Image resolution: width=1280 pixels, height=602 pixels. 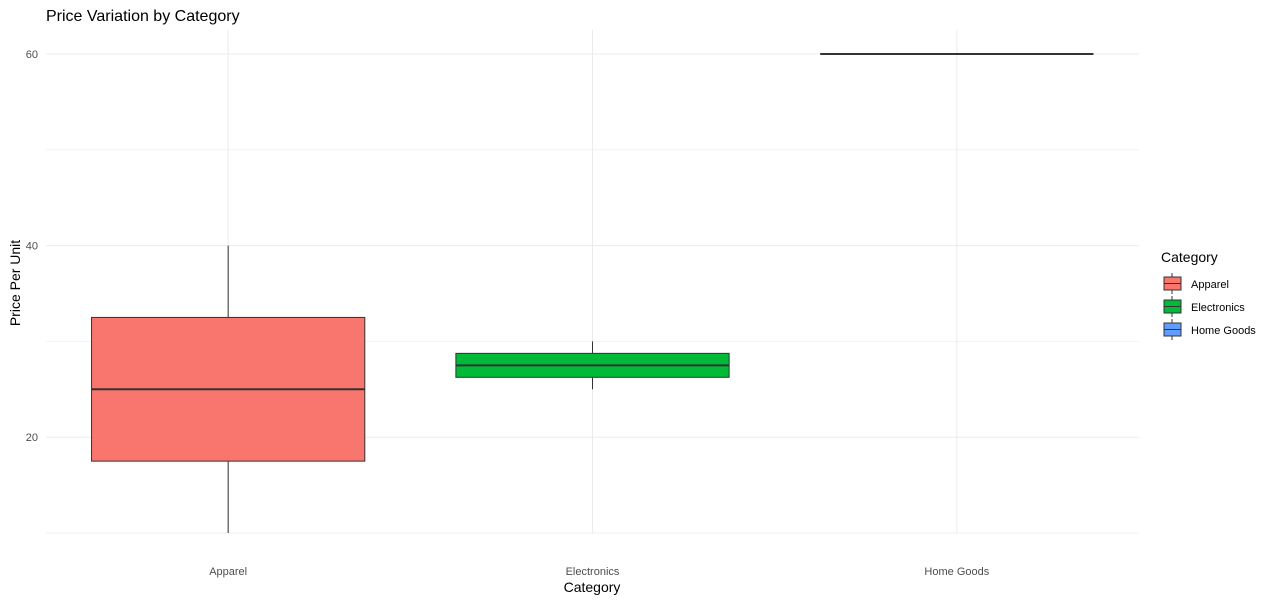 I want to click on y-tick-label: 20, so click(x=32, y=438).